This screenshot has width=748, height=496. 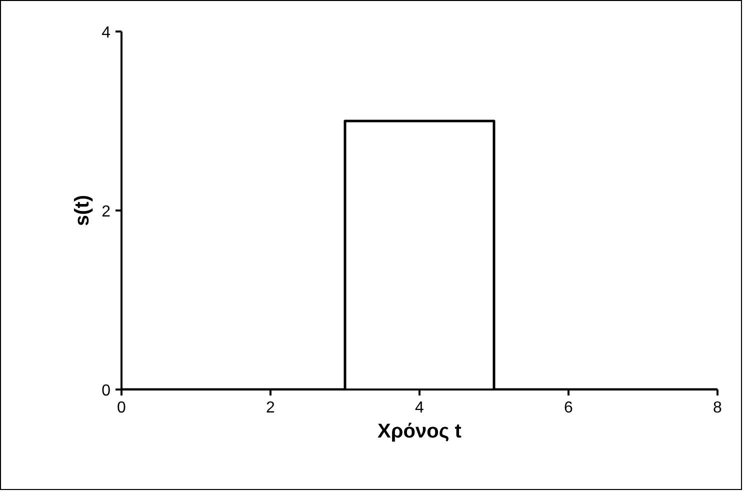 I want to click on y-tick-label: 4, so click(x=106, y=33).